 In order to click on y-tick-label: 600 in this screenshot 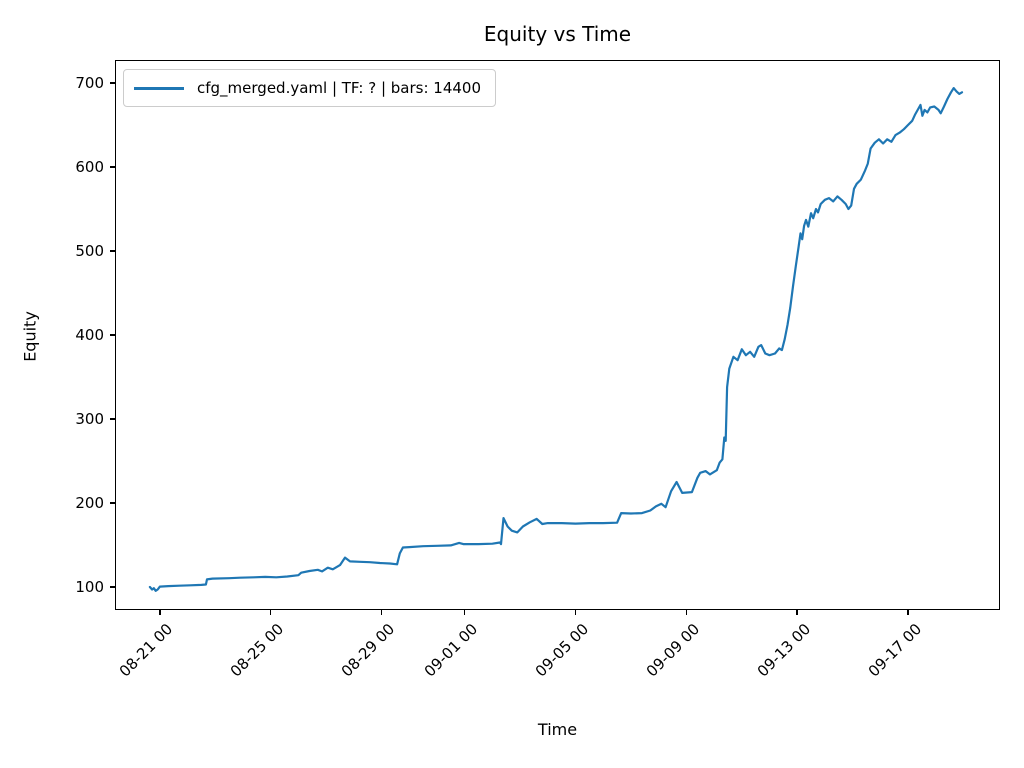, I will do `click(89, 167)`.